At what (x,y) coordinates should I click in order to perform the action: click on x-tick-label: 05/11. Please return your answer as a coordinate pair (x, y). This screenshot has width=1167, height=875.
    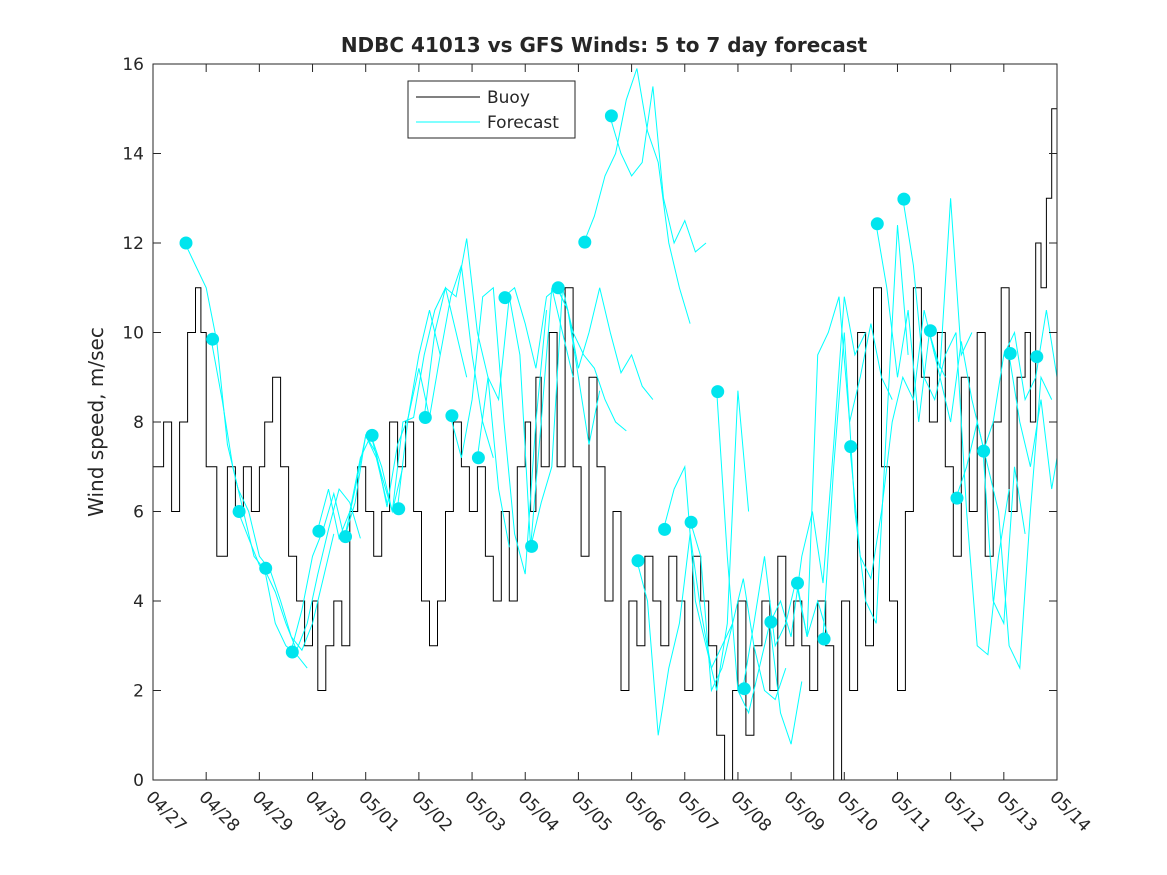
    Looking at the image, I should click on (910, 811).